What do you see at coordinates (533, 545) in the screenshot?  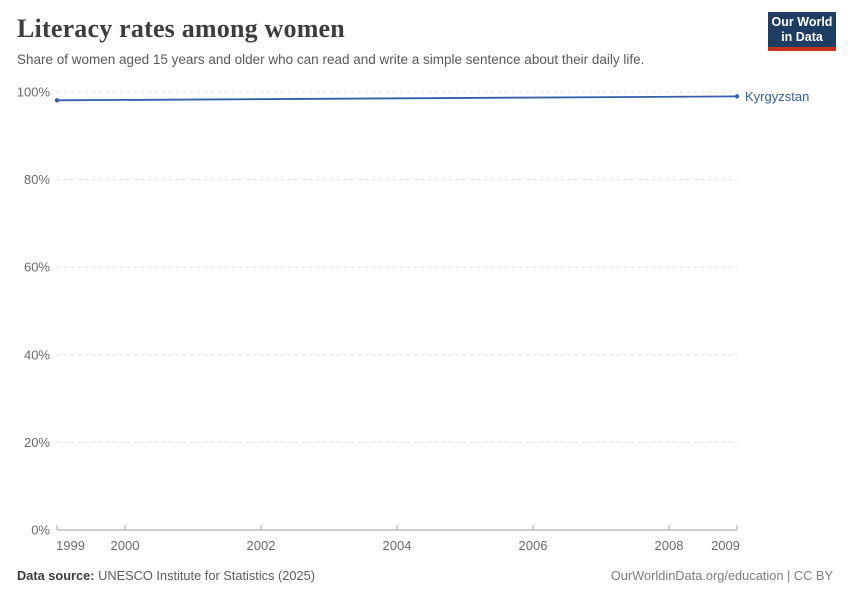 I see `x-tick-label-2006: 2006` at bounding box center [533, 545].